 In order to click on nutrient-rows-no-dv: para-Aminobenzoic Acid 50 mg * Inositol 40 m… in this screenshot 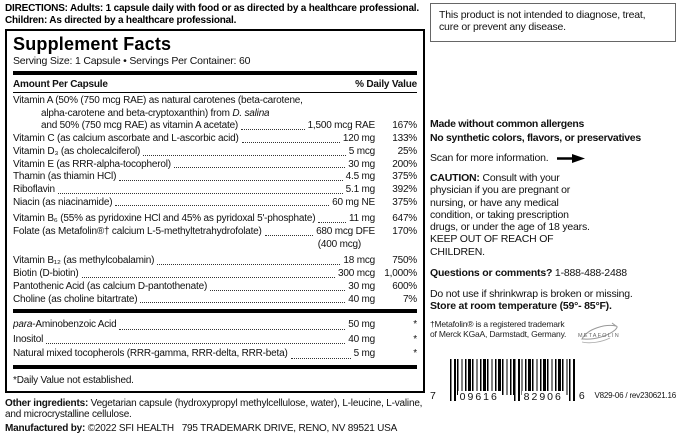, I will do `click(215, 339)`.